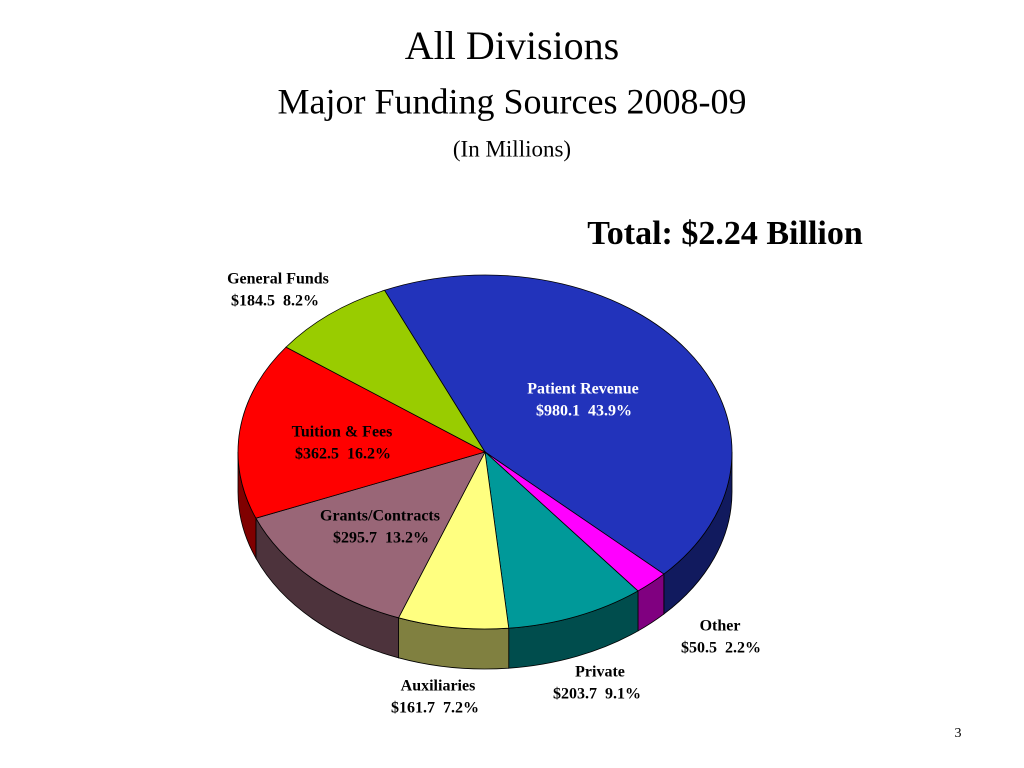 The height and width of the screenshot is (768, 1024). I want to click on slice-name: Tuition & Fees, so click(342, 432).